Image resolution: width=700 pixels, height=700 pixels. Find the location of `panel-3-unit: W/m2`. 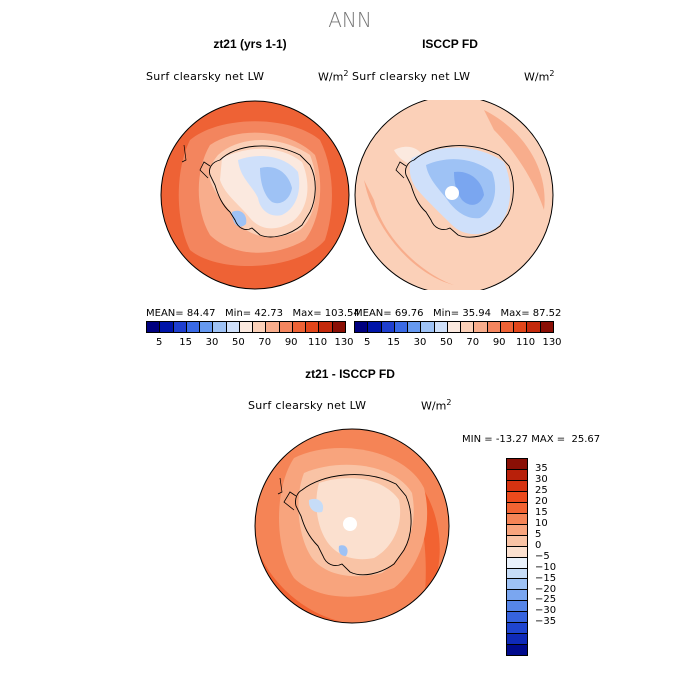

panel-3-unit: W/m2 is located at coordinates (436, 405).